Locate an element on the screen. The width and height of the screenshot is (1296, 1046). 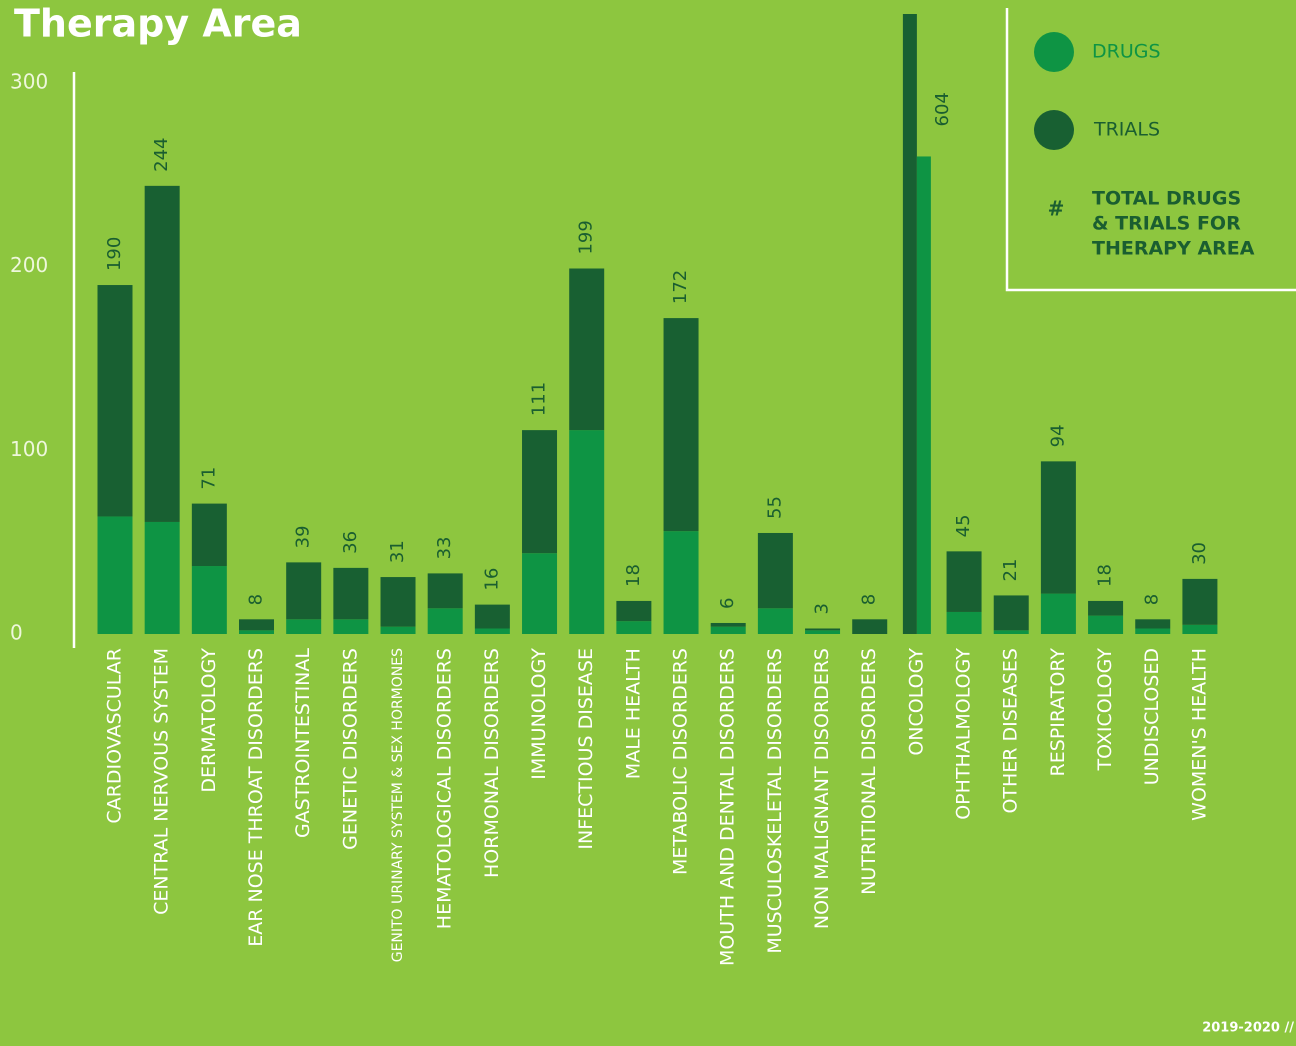
x-tick-label: MALE HEALTH is located at coordinates (633, 713).